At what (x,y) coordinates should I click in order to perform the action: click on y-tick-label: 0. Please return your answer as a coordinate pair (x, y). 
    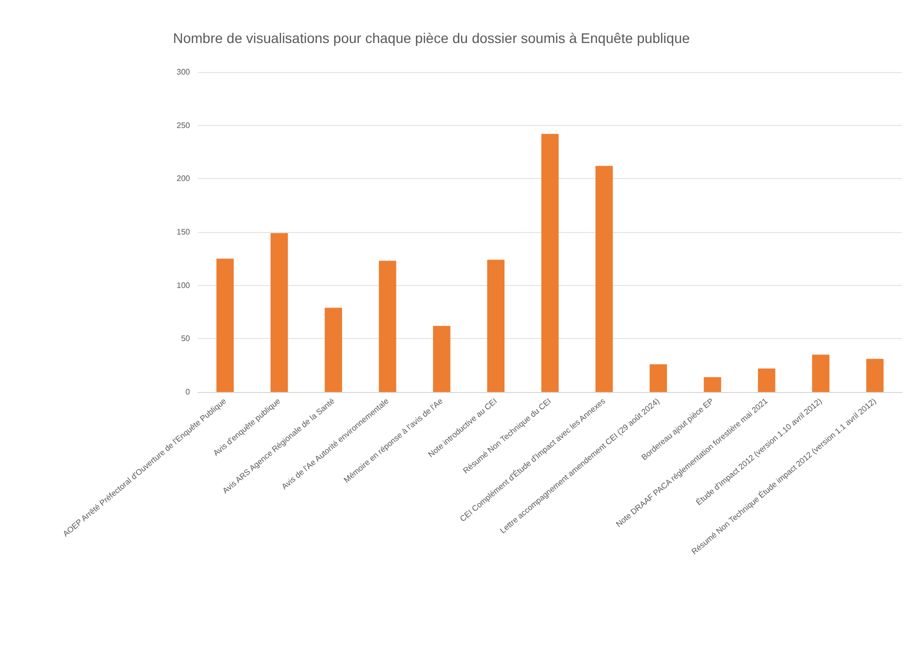
    Looking at the image, I should click on (188, 392).